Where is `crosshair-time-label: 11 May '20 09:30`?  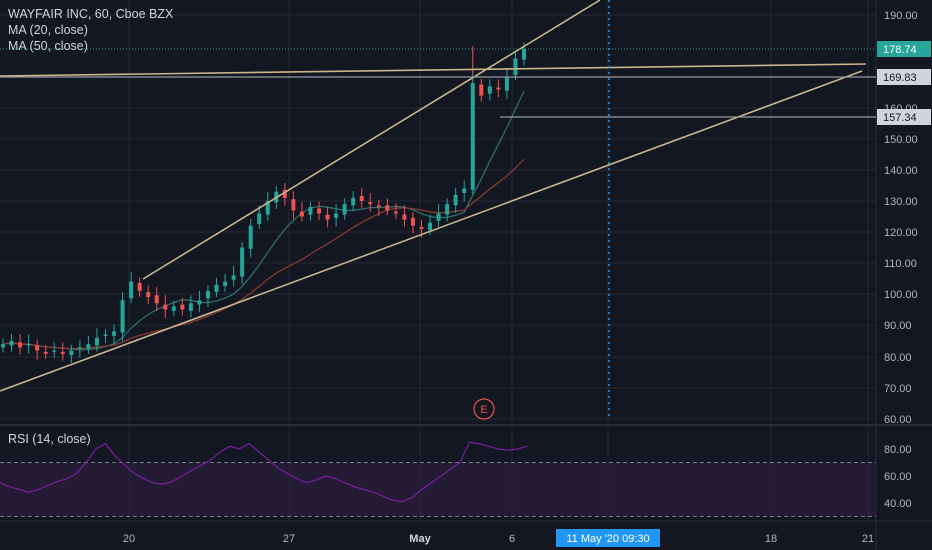 crosshair-time-label: 11 May '20 09:30 is located at coordinates (607, 539).